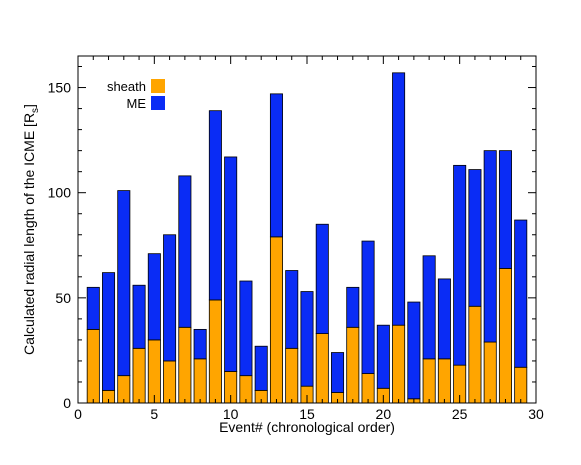 Image resolution: width=581 pixels, height=465 pixels. What do you see at coordinates (29, 234) in the screenshot?
I see `y-axis-label-main: Calculated radial length of the ICME [R` at bounding box center [29, 234].